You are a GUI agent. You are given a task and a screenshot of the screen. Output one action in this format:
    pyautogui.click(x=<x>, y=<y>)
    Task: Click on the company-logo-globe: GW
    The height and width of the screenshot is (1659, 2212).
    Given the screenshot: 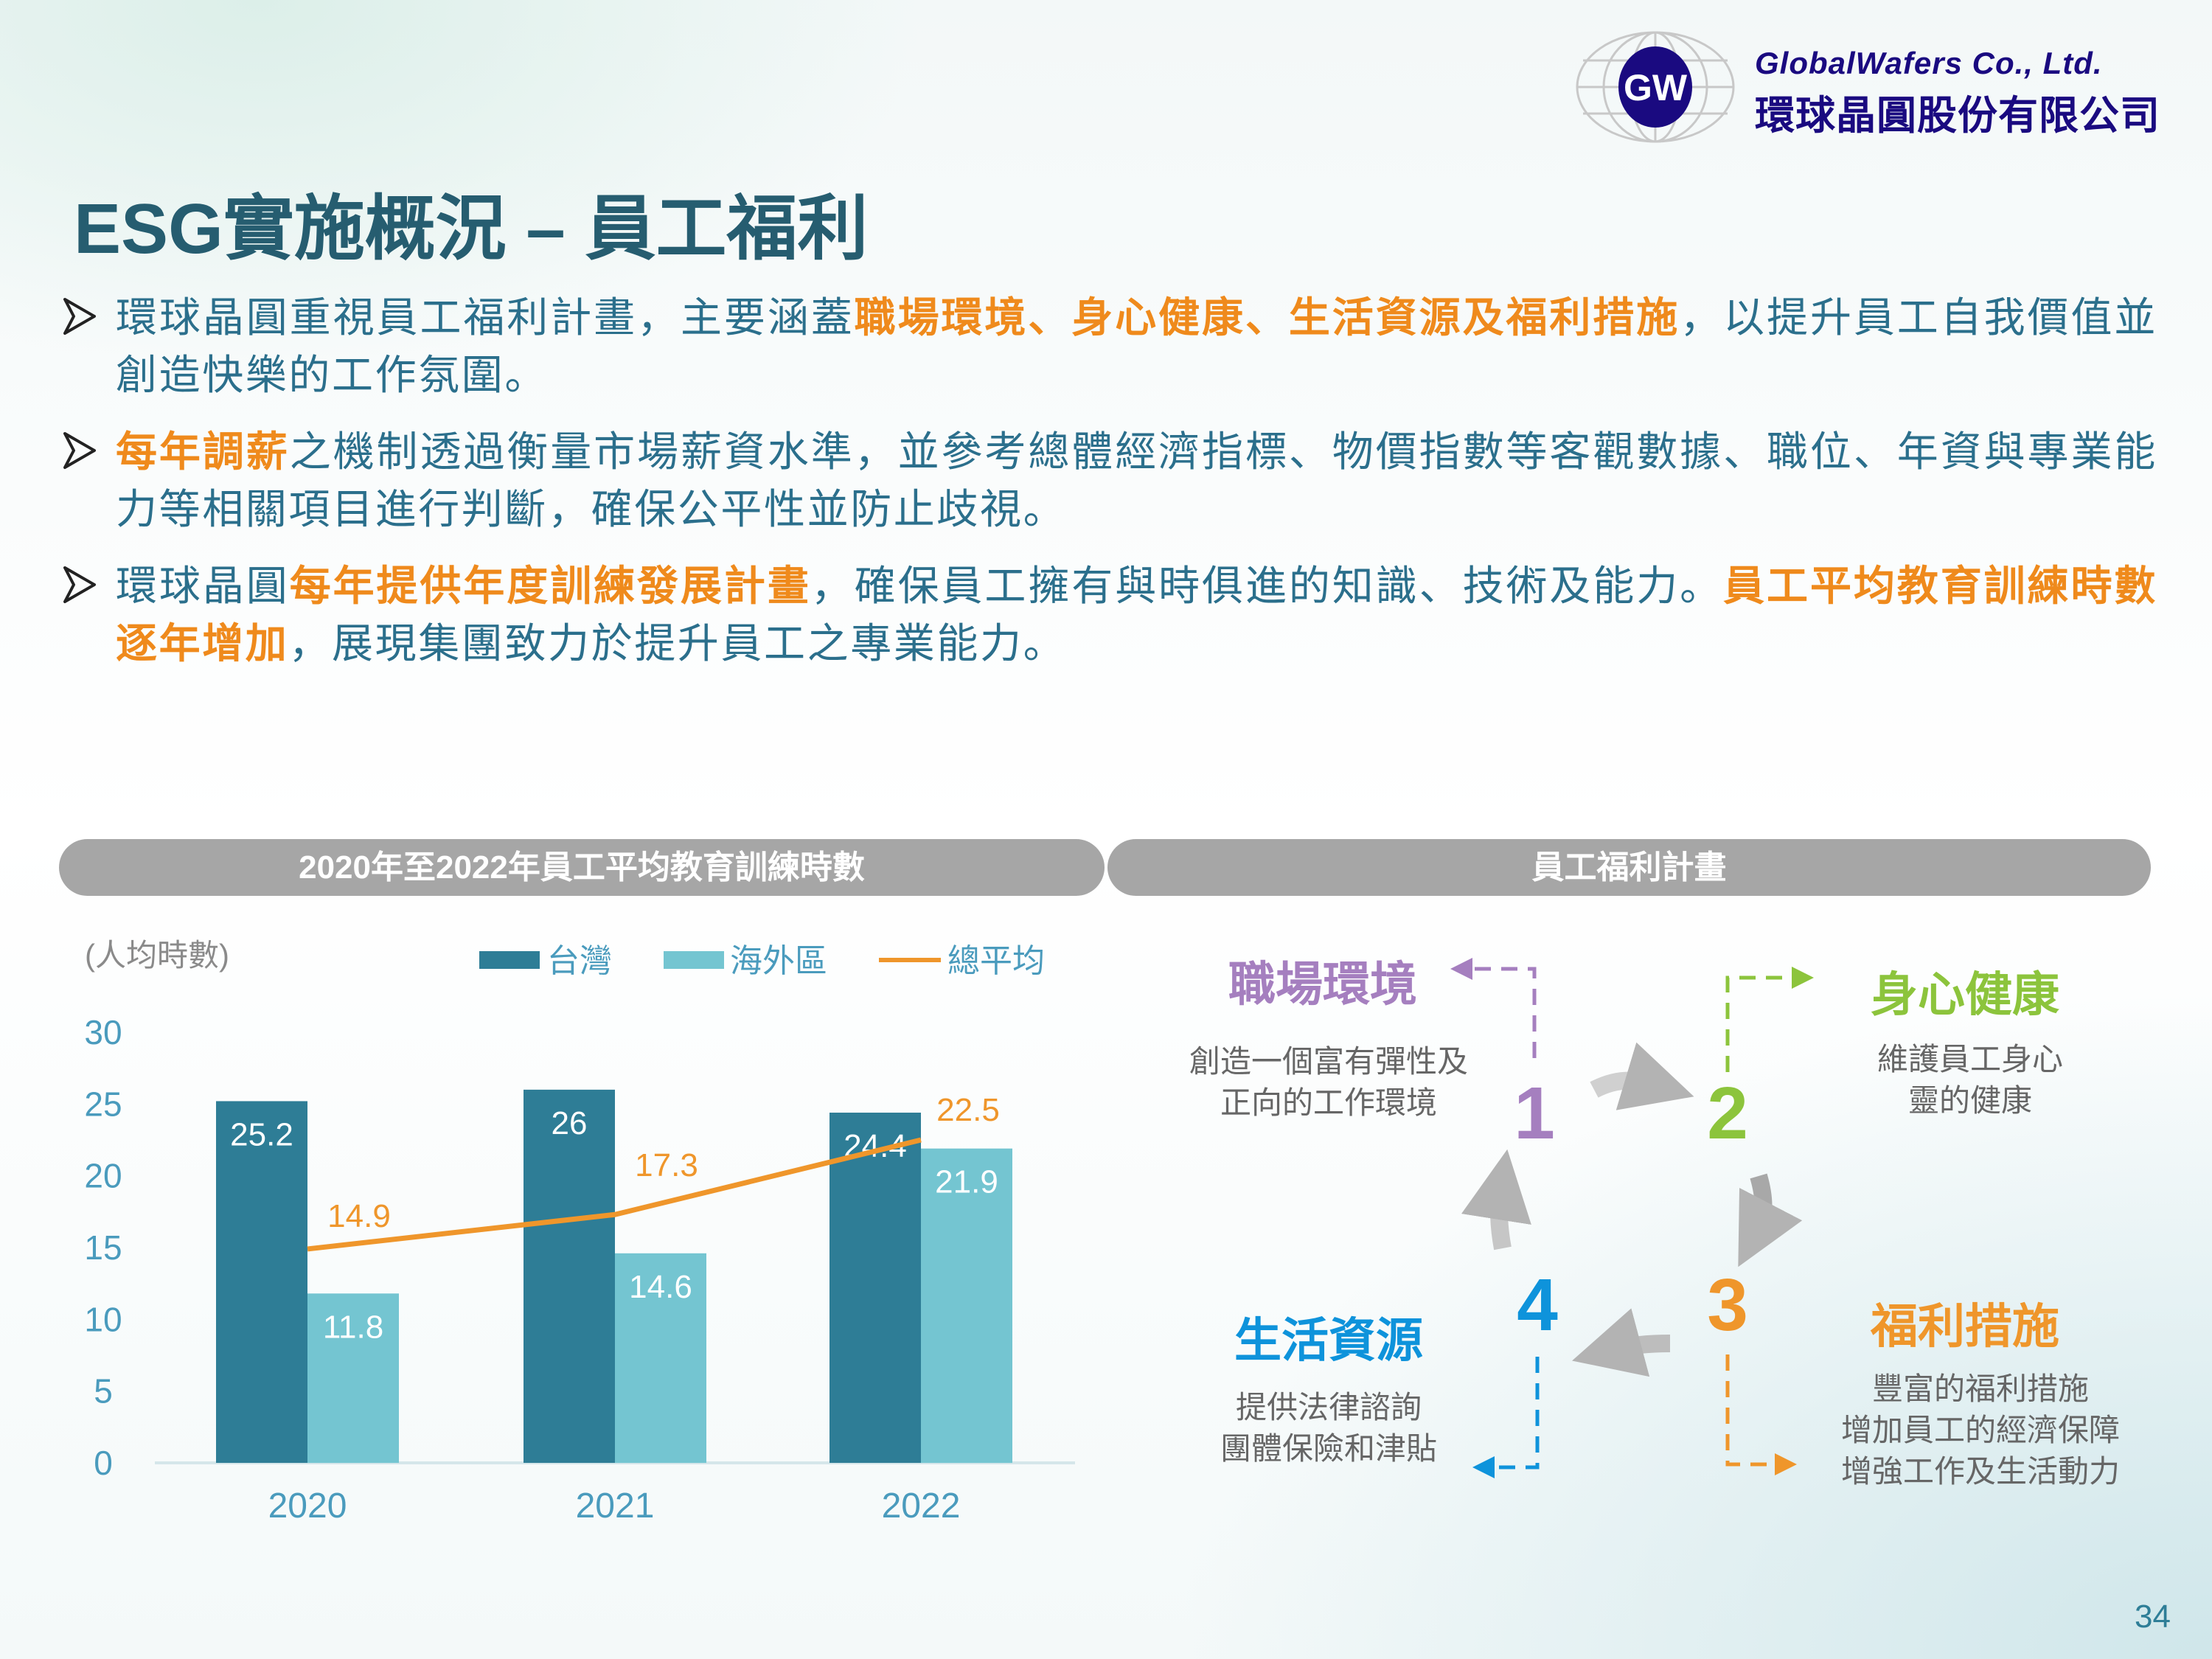 What is the action you would take?
    pyautogui.click(x=1655, y=87)
    